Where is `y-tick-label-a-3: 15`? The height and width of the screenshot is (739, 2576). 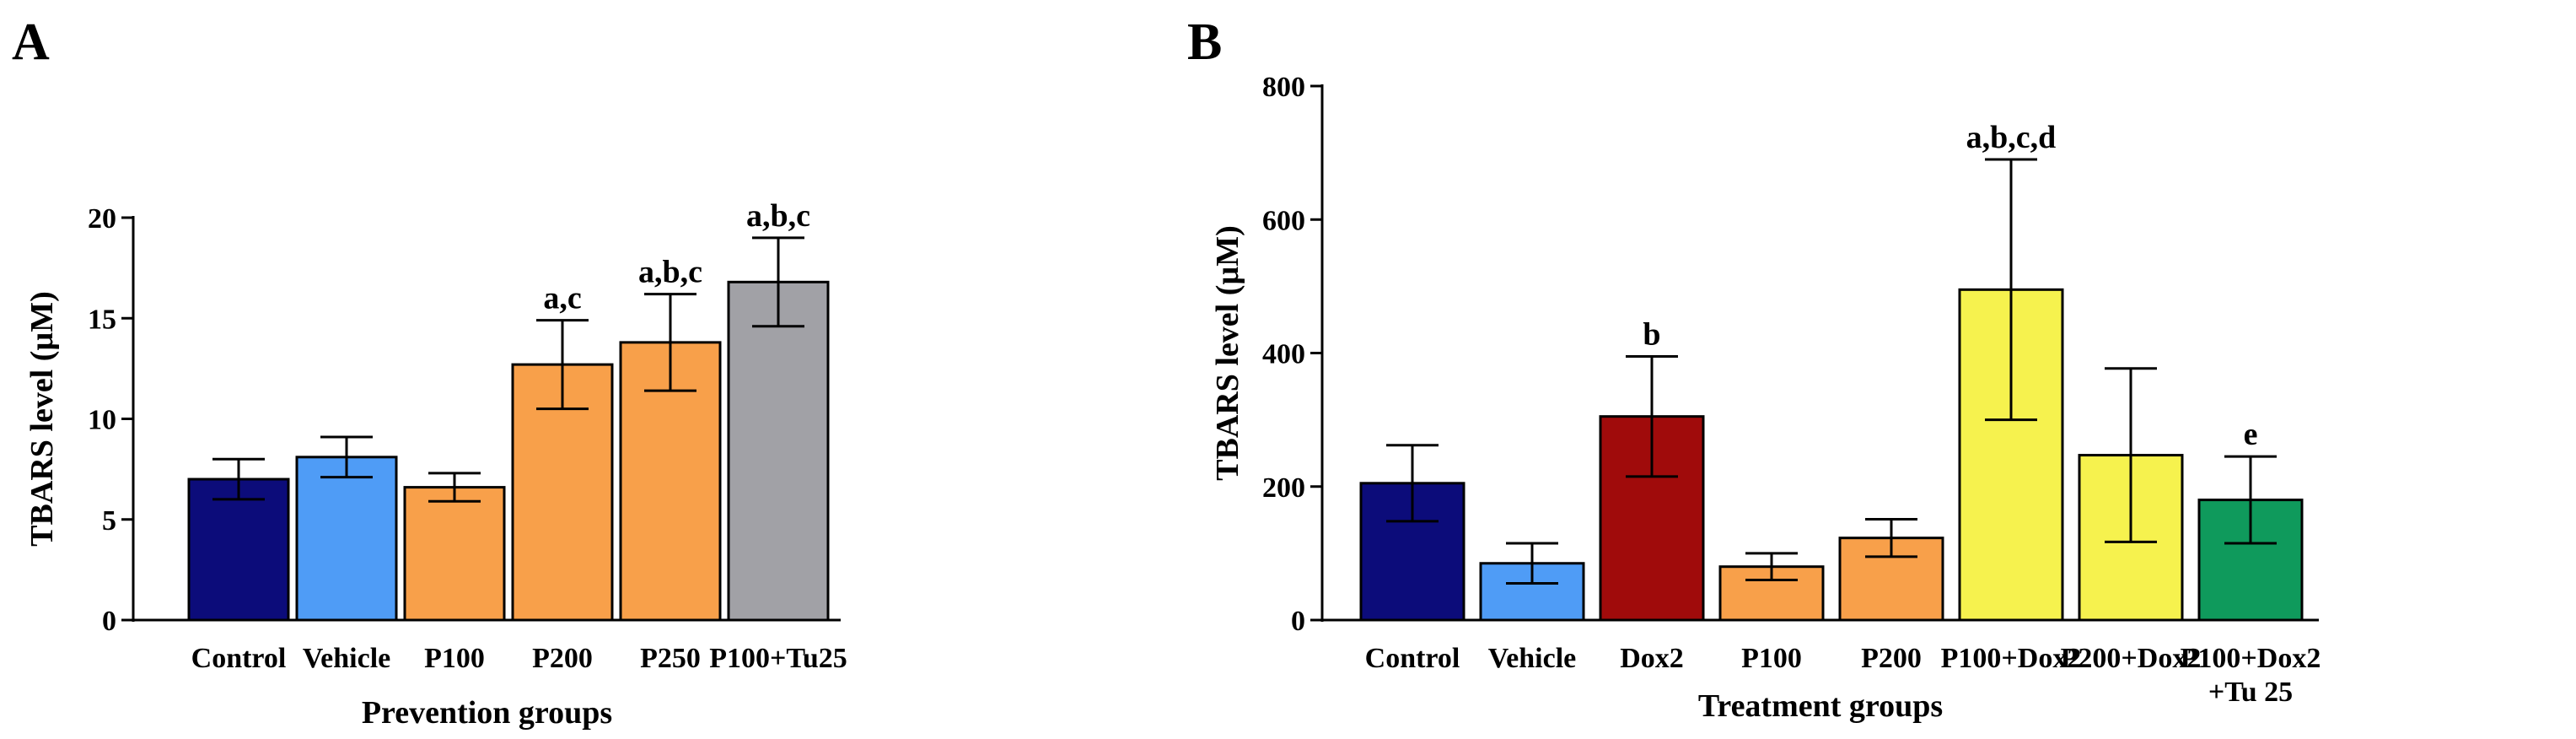 y-tick-label-a-3: 15 is located at coordinates (102, 319).